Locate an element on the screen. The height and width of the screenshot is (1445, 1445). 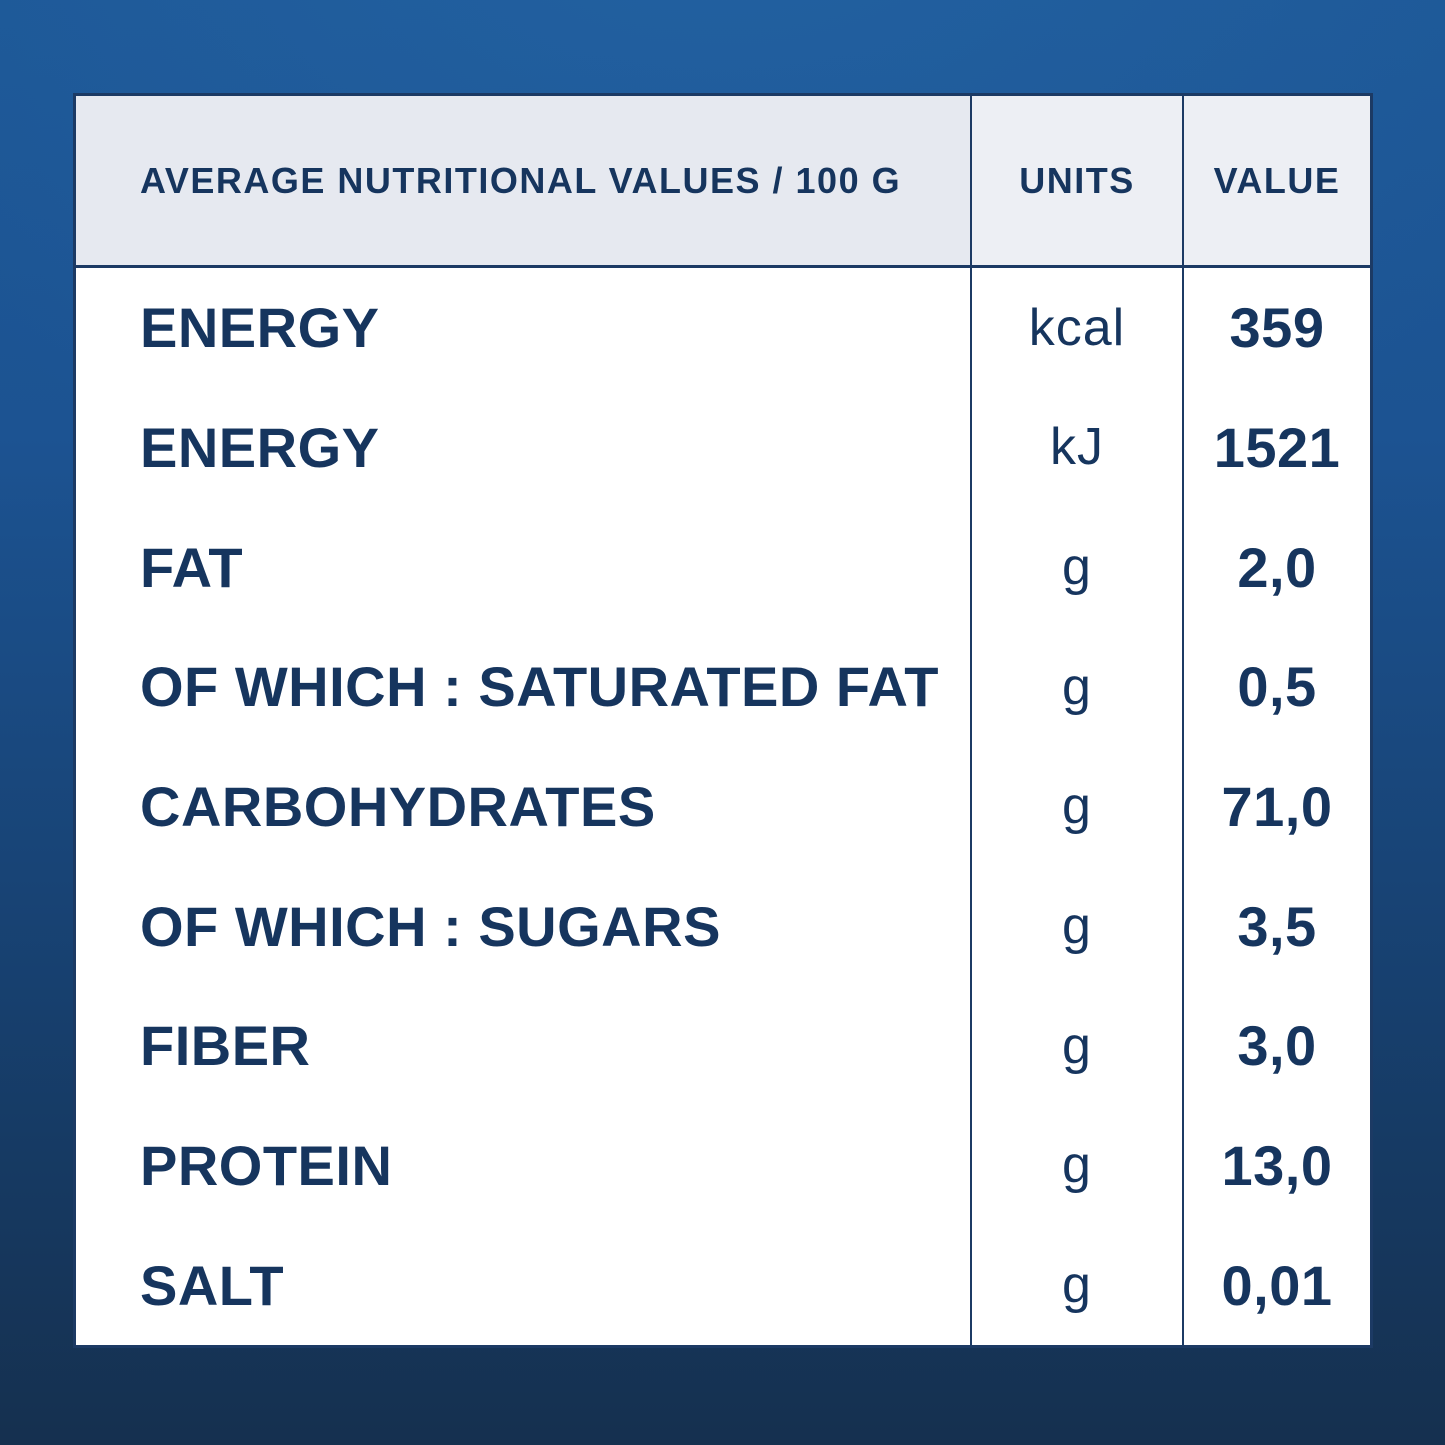
table-row-salt-unit-cell: g is located at coordinates (1076, 1285).